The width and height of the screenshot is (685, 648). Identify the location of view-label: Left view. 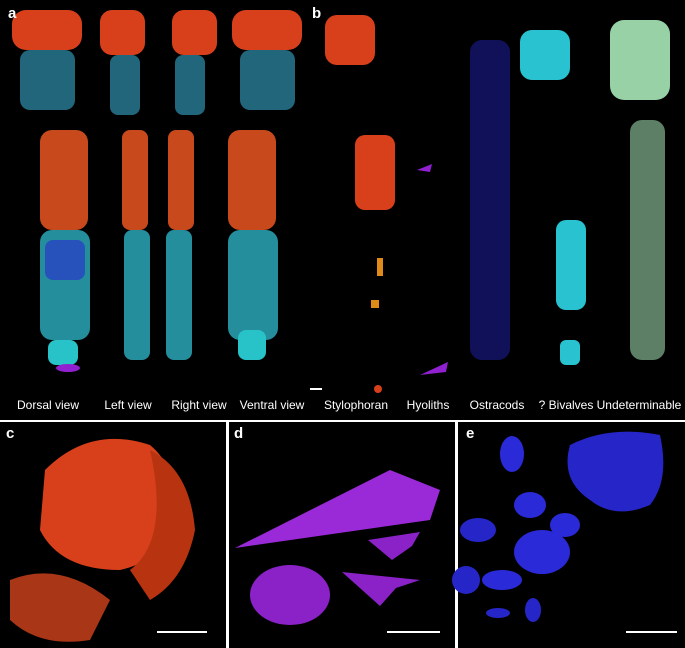
(128, 405).